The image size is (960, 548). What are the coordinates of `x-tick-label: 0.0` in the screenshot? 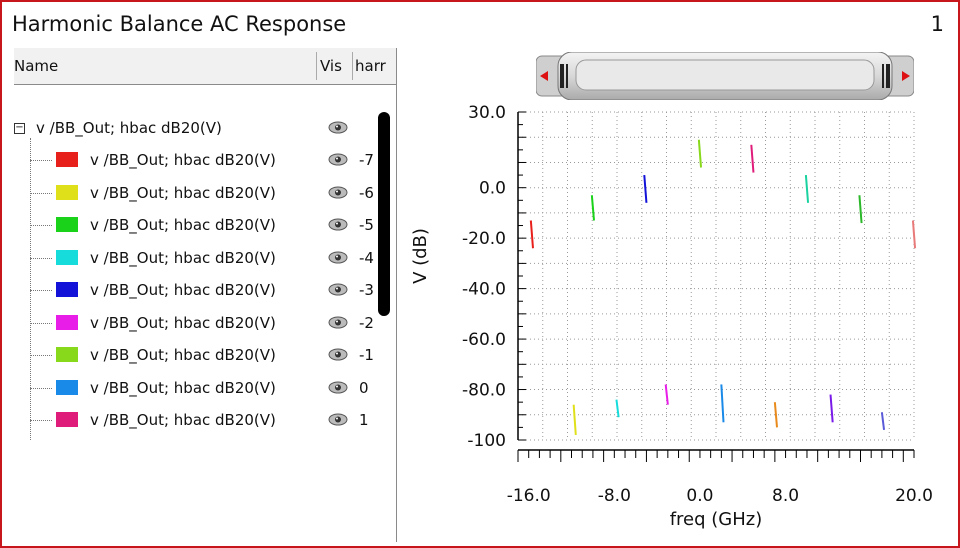 It's located at (699, 496).